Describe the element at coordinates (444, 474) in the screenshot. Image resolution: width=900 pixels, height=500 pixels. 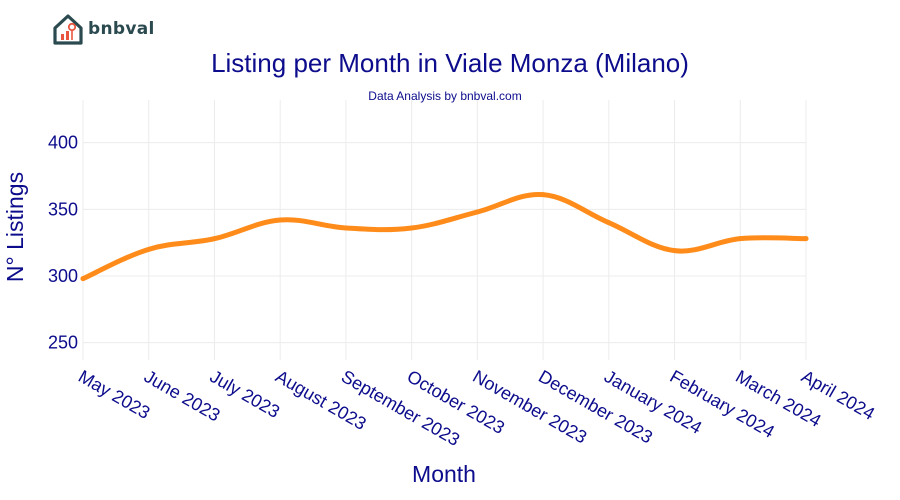
I see `x-axis-title: Month` at that location.